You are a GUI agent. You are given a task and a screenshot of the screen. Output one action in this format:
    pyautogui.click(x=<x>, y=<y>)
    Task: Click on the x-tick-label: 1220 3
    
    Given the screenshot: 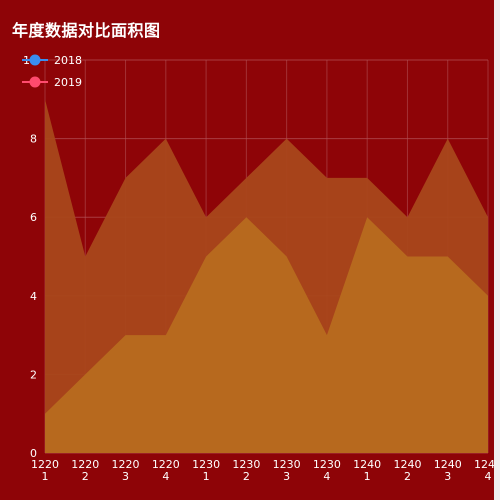 What is the action you would take?
    pyautogui.click(x=126, y=470)
    